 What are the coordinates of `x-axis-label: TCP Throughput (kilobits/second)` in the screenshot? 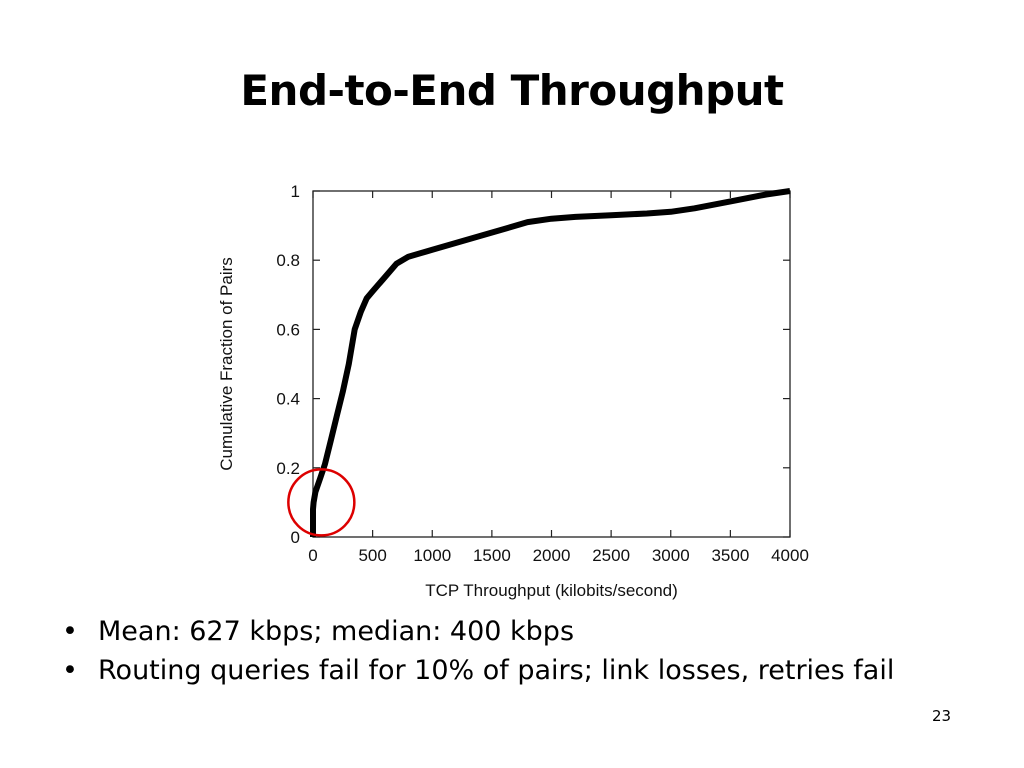 It's located at (551, 590).